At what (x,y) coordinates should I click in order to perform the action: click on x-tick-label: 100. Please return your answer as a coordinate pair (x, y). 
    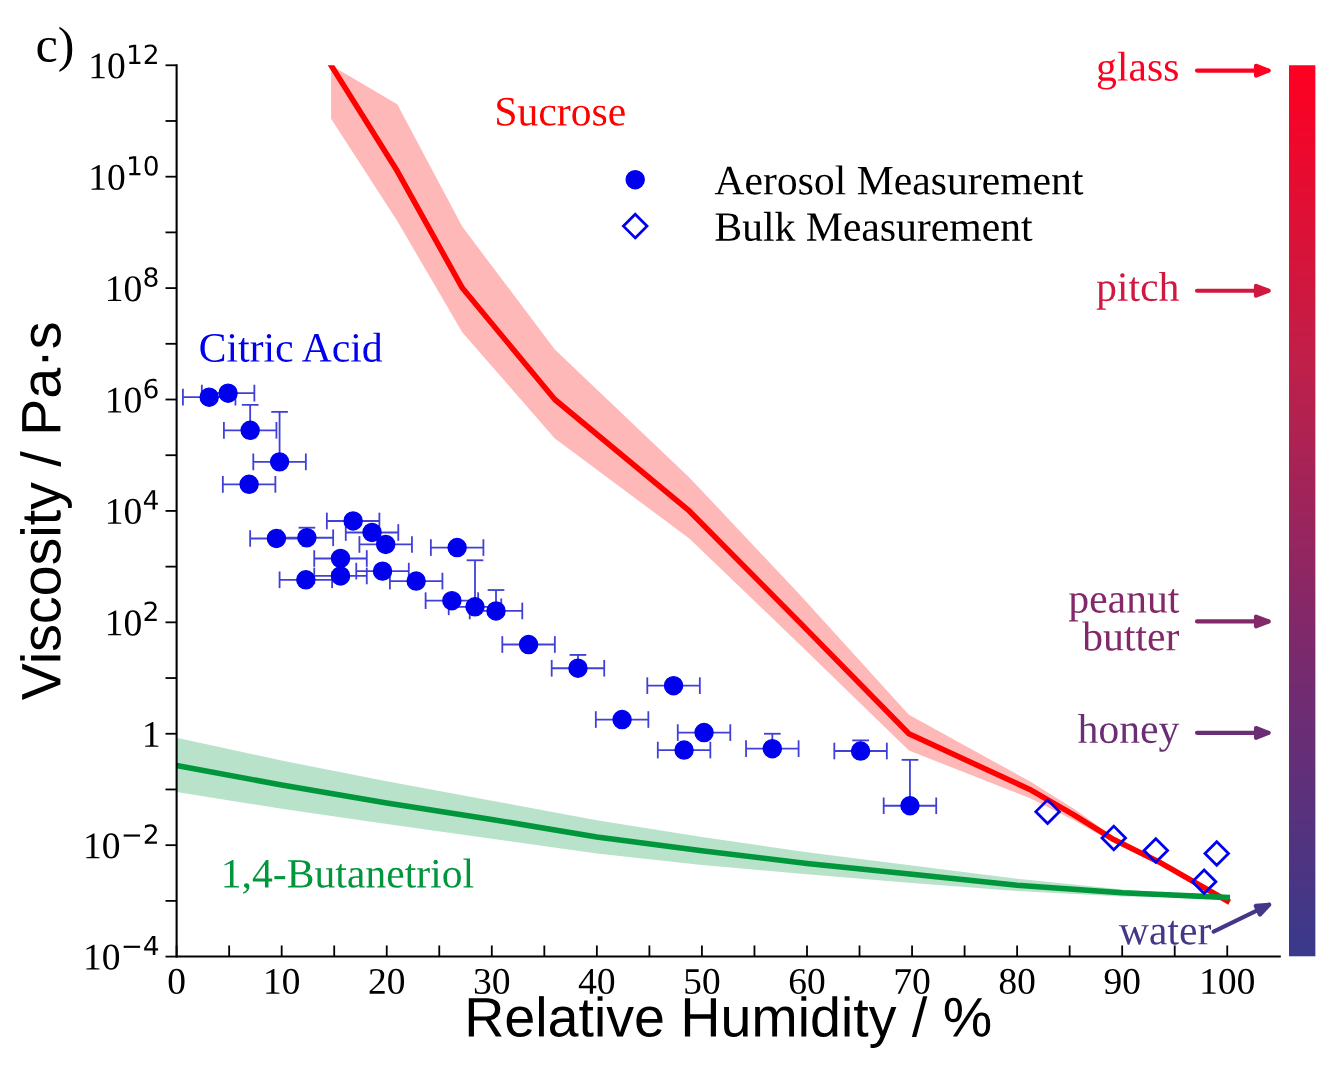
    Looking at the image, I should click on (1228, 981).